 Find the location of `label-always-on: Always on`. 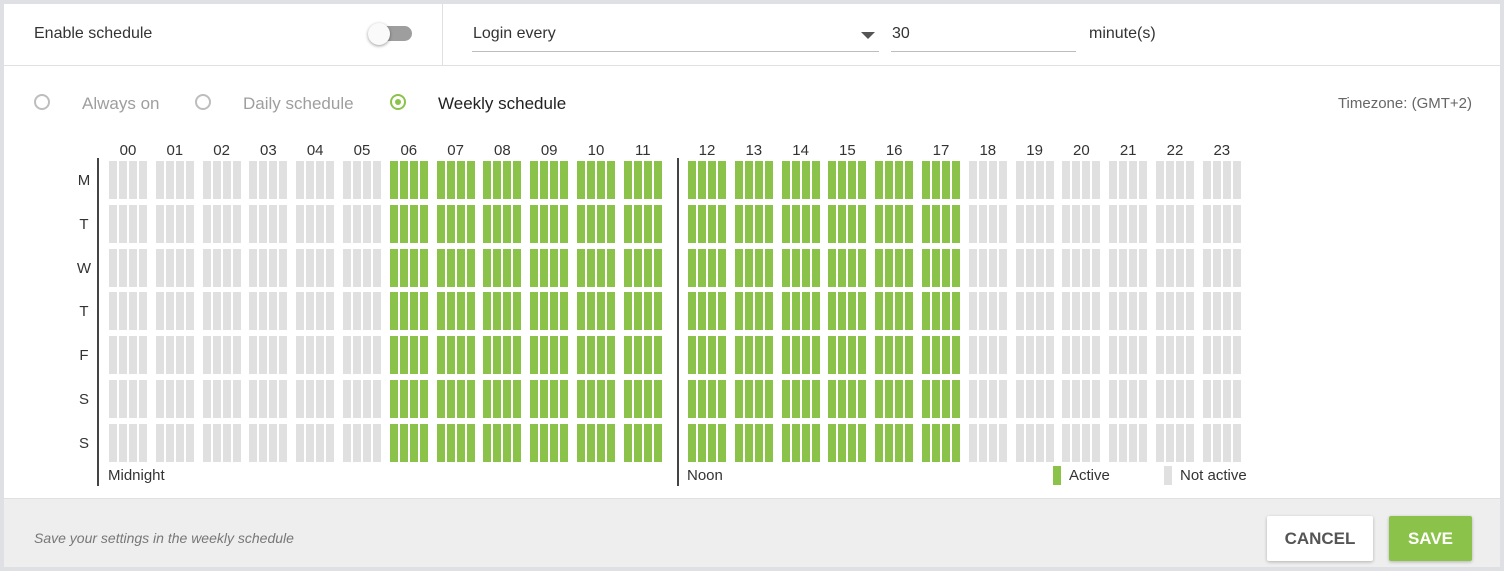

label-always-on: Always on is located at coordinates (121, 103).